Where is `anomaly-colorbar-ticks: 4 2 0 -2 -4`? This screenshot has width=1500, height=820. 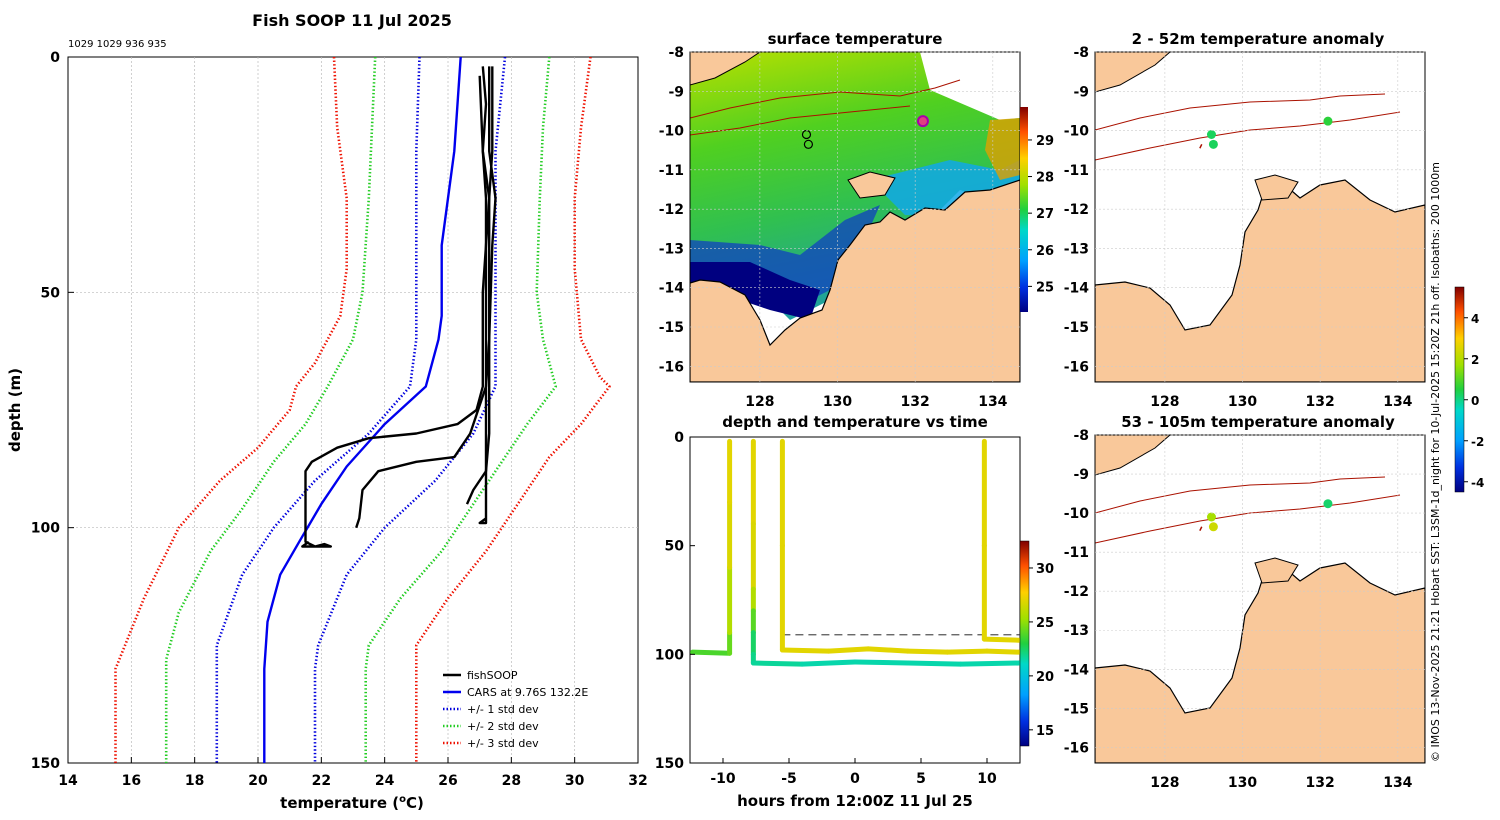
anomaly-colorbar-ticks: 4 2 0 -2 -4 is located at coordinates (1474, 401).